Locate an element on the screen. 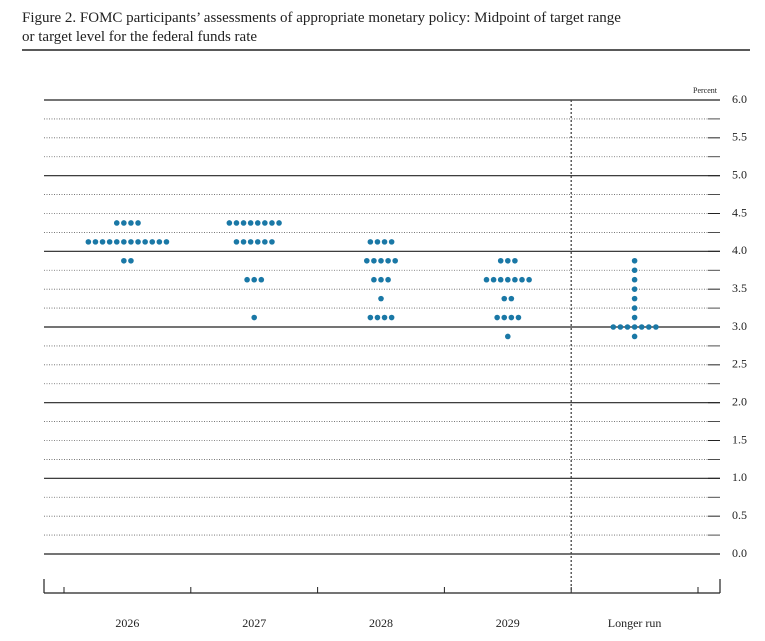 The image size is (765, 641). y-tick-label: 5.5 is located at coordinates (739, 137).